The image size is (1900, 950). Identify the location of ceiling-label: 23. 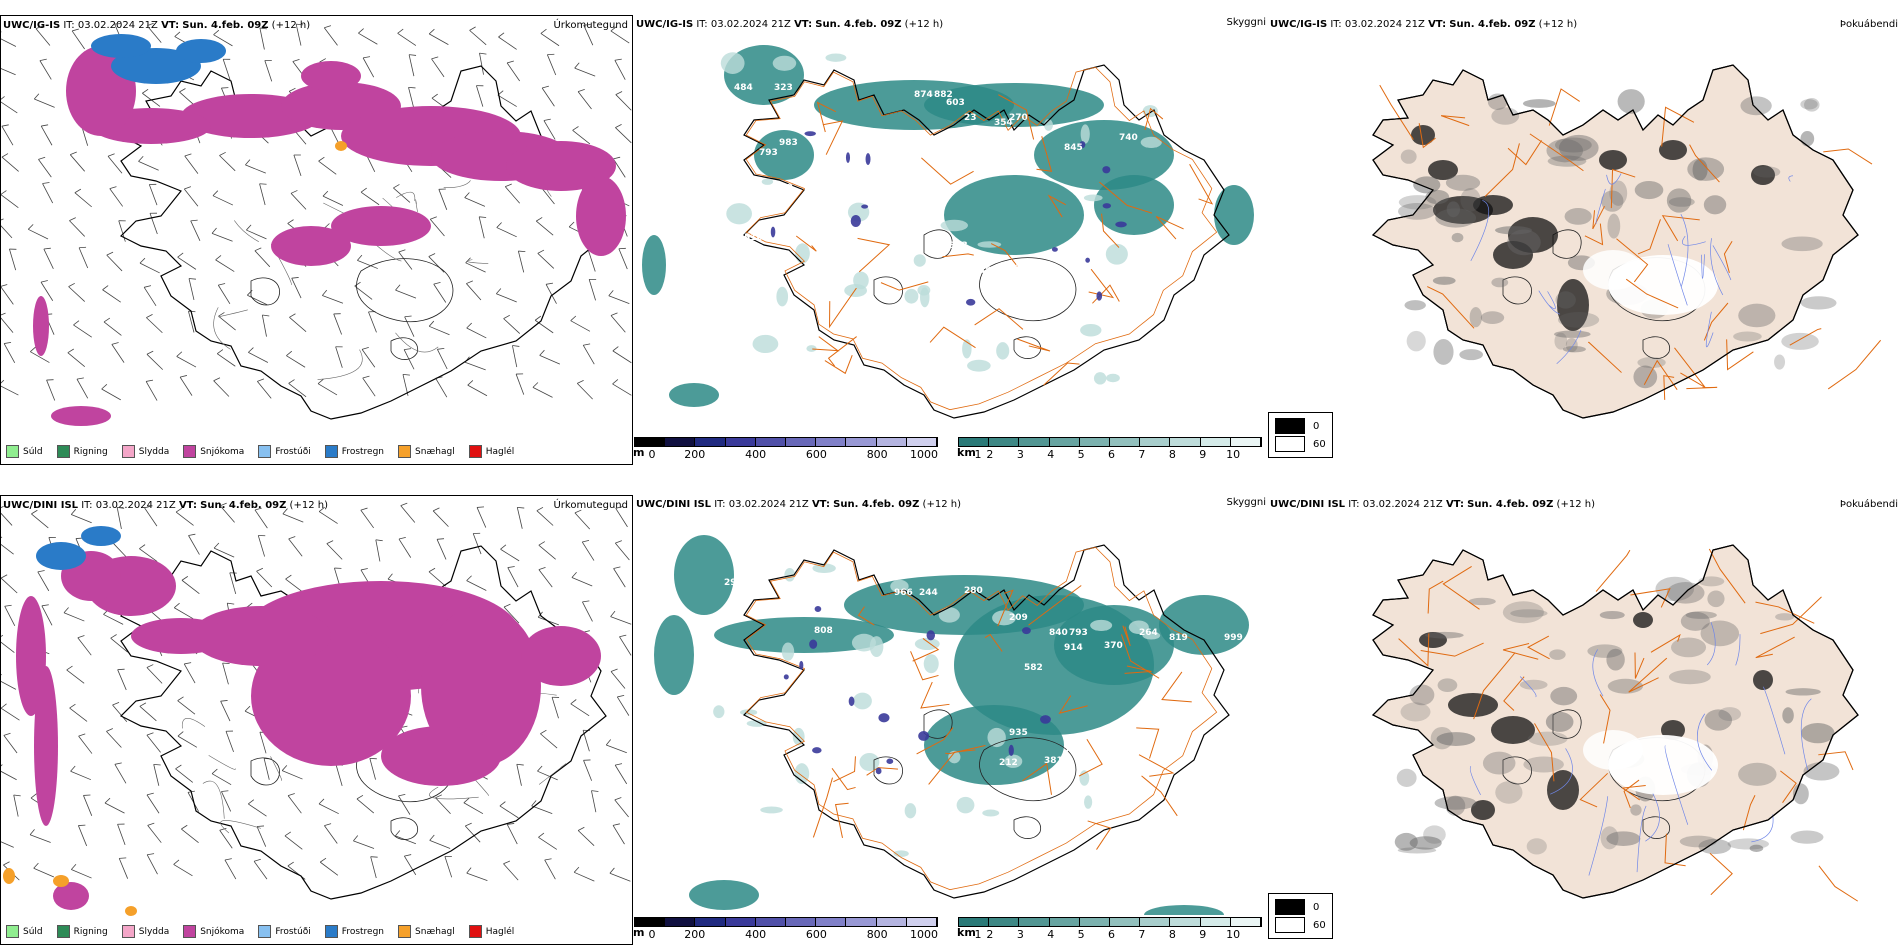
(970, 118).